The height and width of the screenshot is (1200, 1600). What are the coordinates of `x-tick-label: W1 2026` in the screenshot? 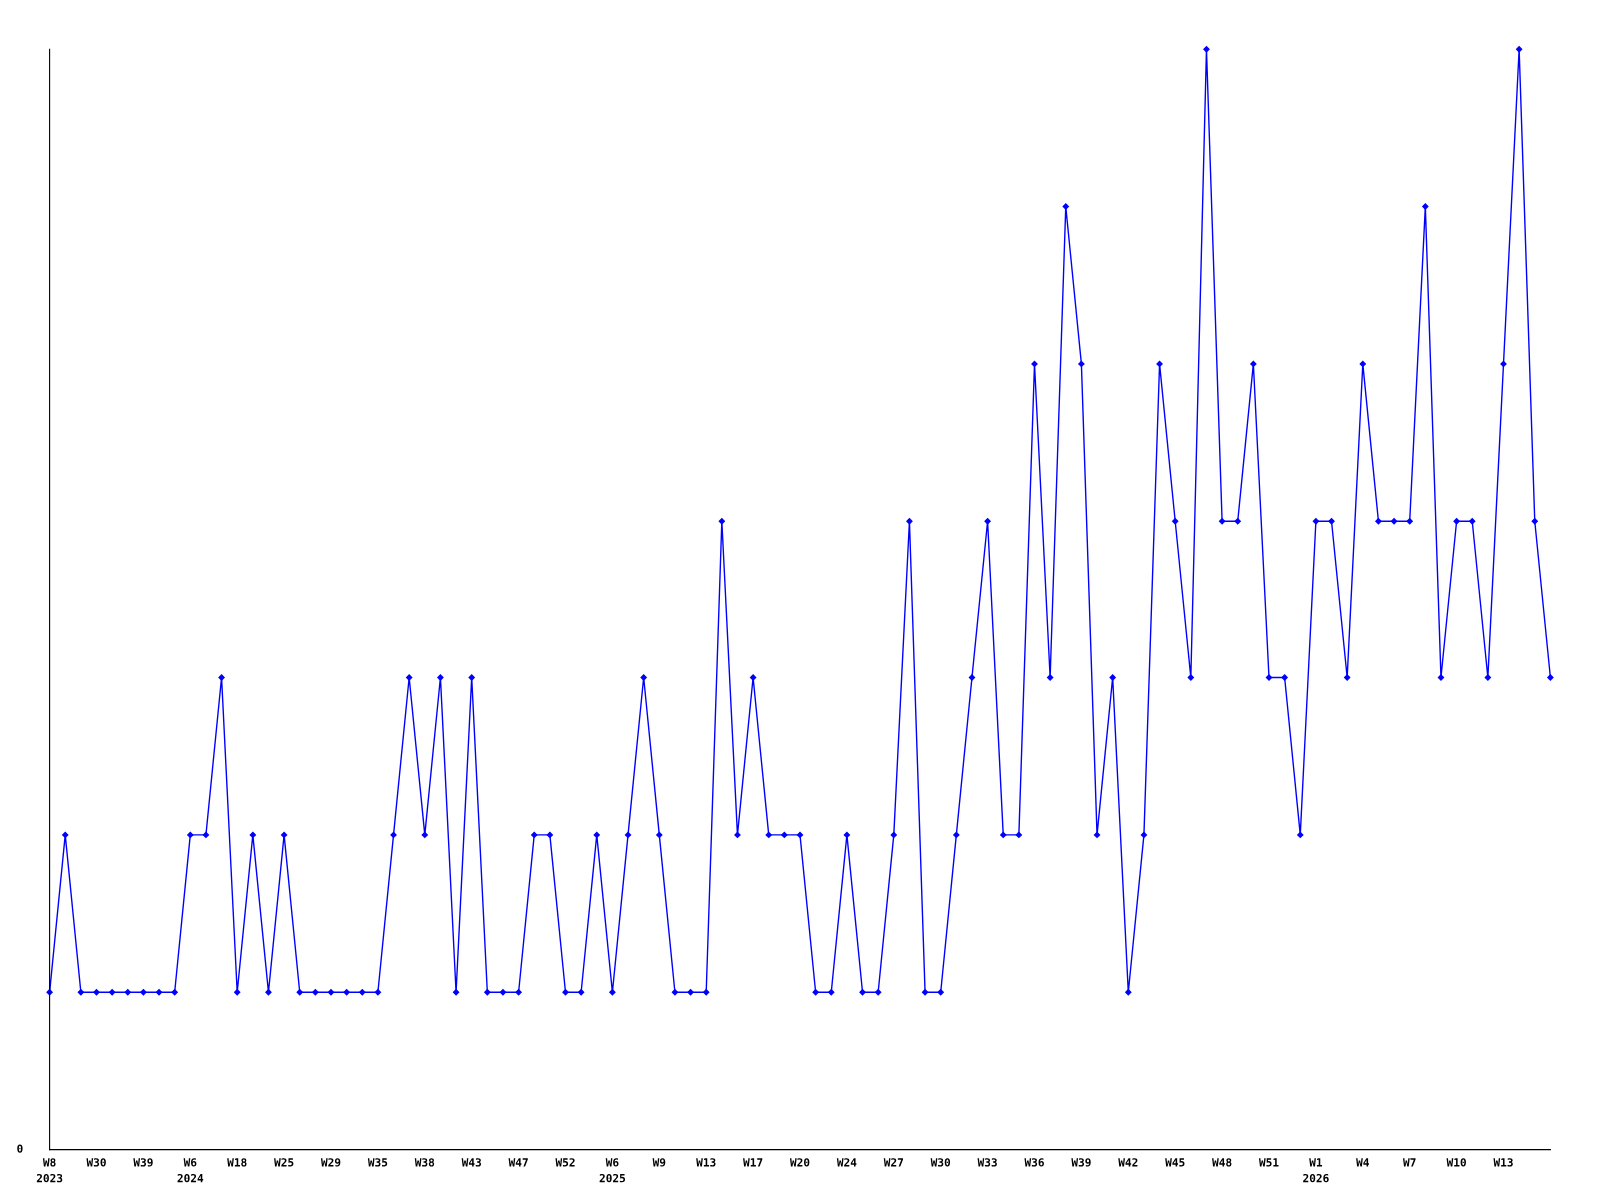 It's located at (1316, 1170).